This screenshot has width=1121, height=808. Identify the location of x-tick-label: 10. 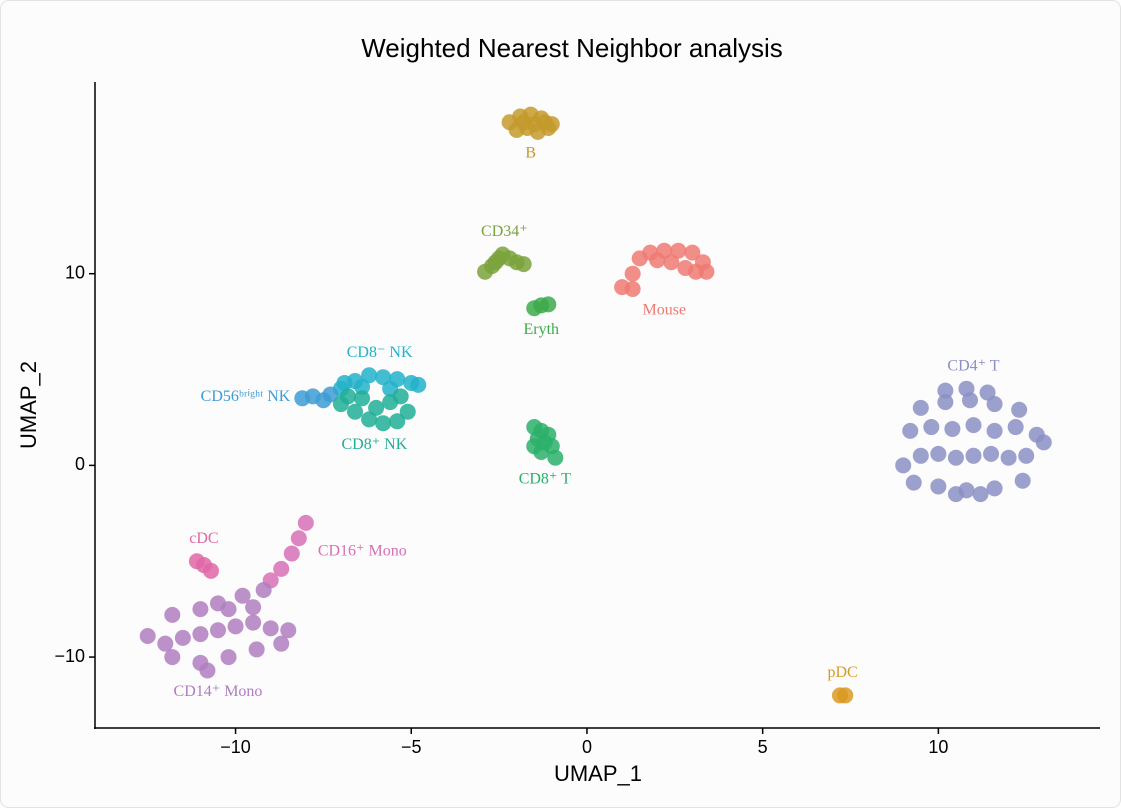
(938, 747).